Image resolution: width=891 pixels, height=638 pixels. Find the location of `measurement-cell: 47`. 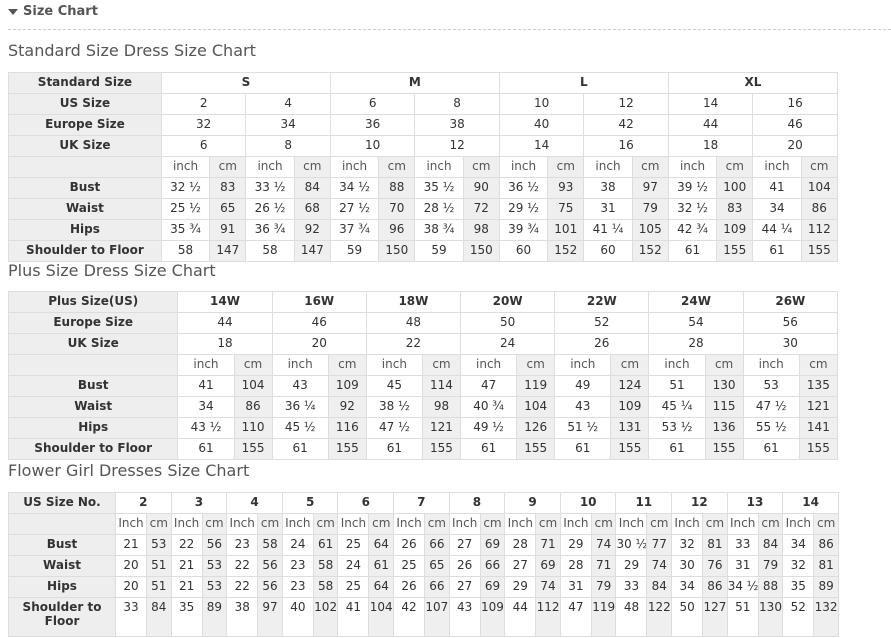

measurement-cell: 47 is located at coordinates (575, 617).